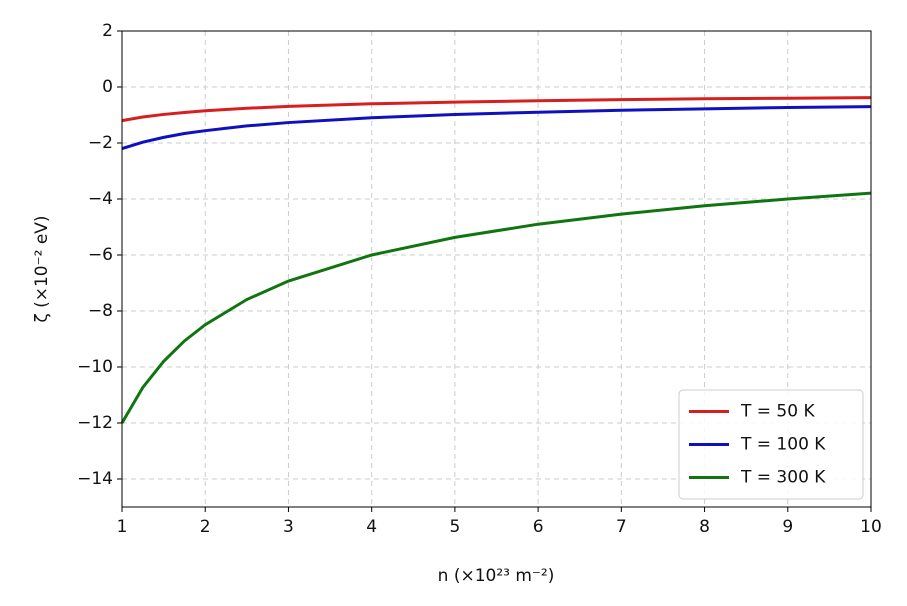 The height and width of the screenshot is (606, 907). Describe the element at coordinates (496, 576) in the screenshot. I see `x-axis-label: n (×10²³ m⁻²)` at that location.